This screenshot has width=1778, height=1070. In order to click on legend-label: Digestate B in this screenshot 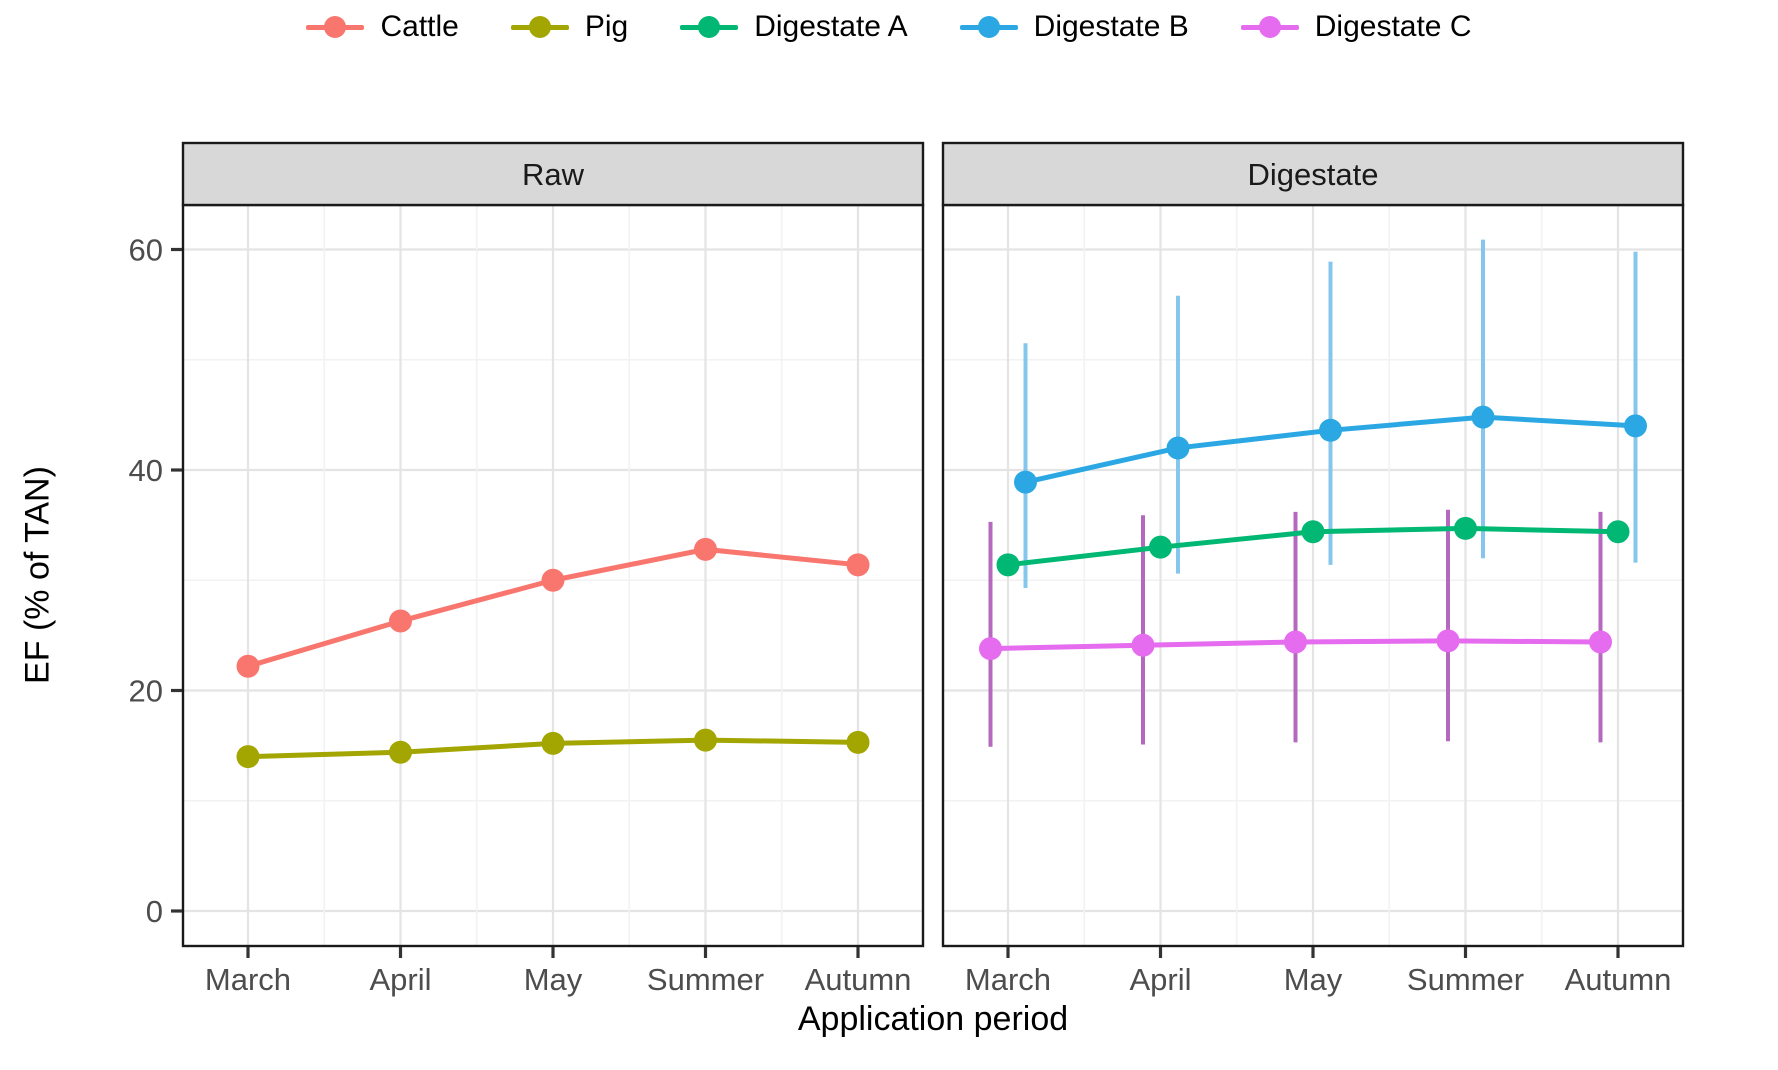, I will do `click(1111, 26)`.